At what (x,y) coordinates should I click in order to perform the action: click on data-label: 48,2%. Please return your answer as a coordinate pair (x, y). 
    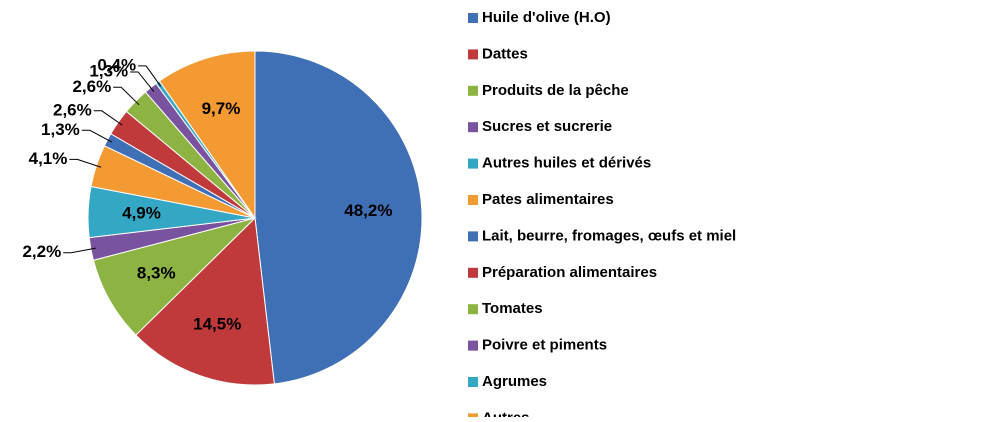
    Looking at the image, I should click on (368, 210).